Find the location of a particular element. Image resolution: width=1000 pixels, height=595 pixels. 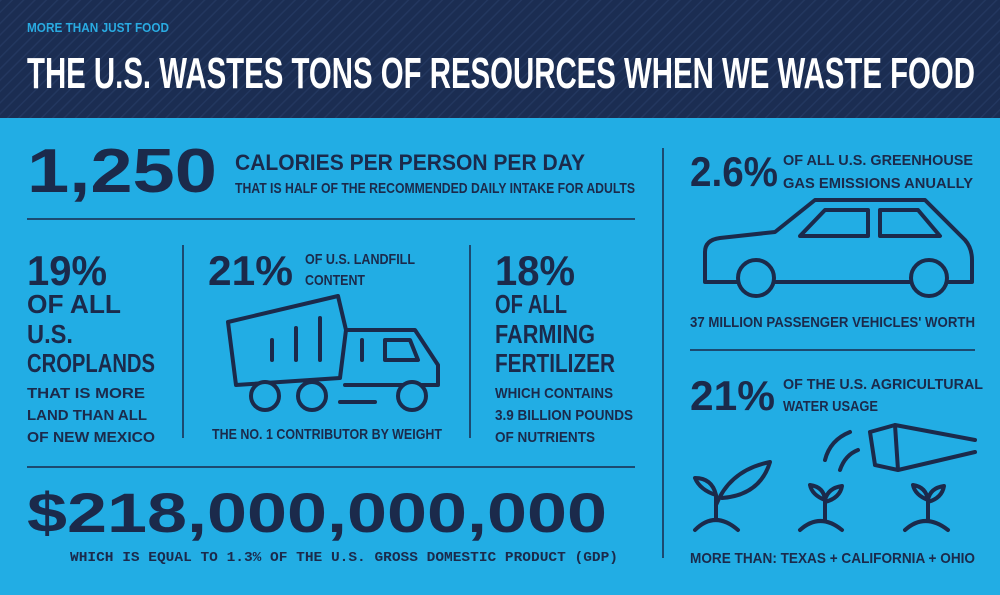

stat-label: FERTILIZER is located at coordinates (555, 363).